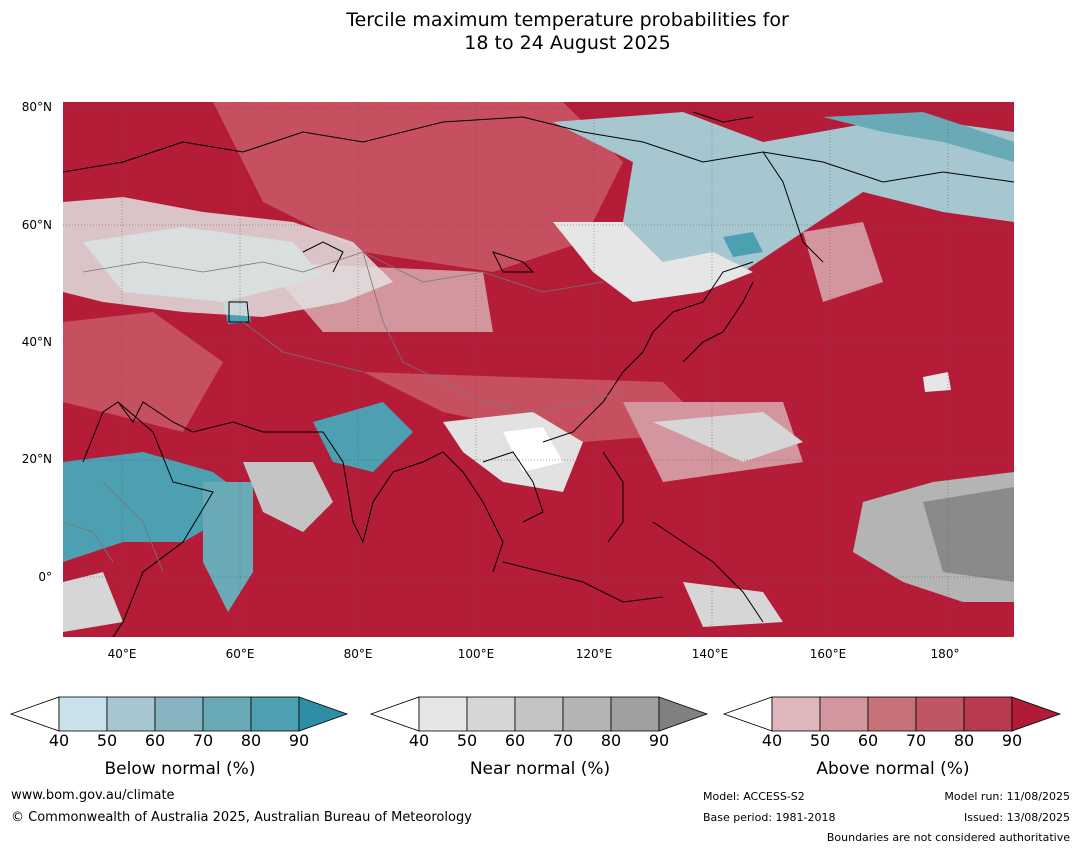 This screenshot has height=850, width=1081. Describe the element at coordinates (36, 342) in the screenshot. I see `lat-label-40n: 40°N` at that location.